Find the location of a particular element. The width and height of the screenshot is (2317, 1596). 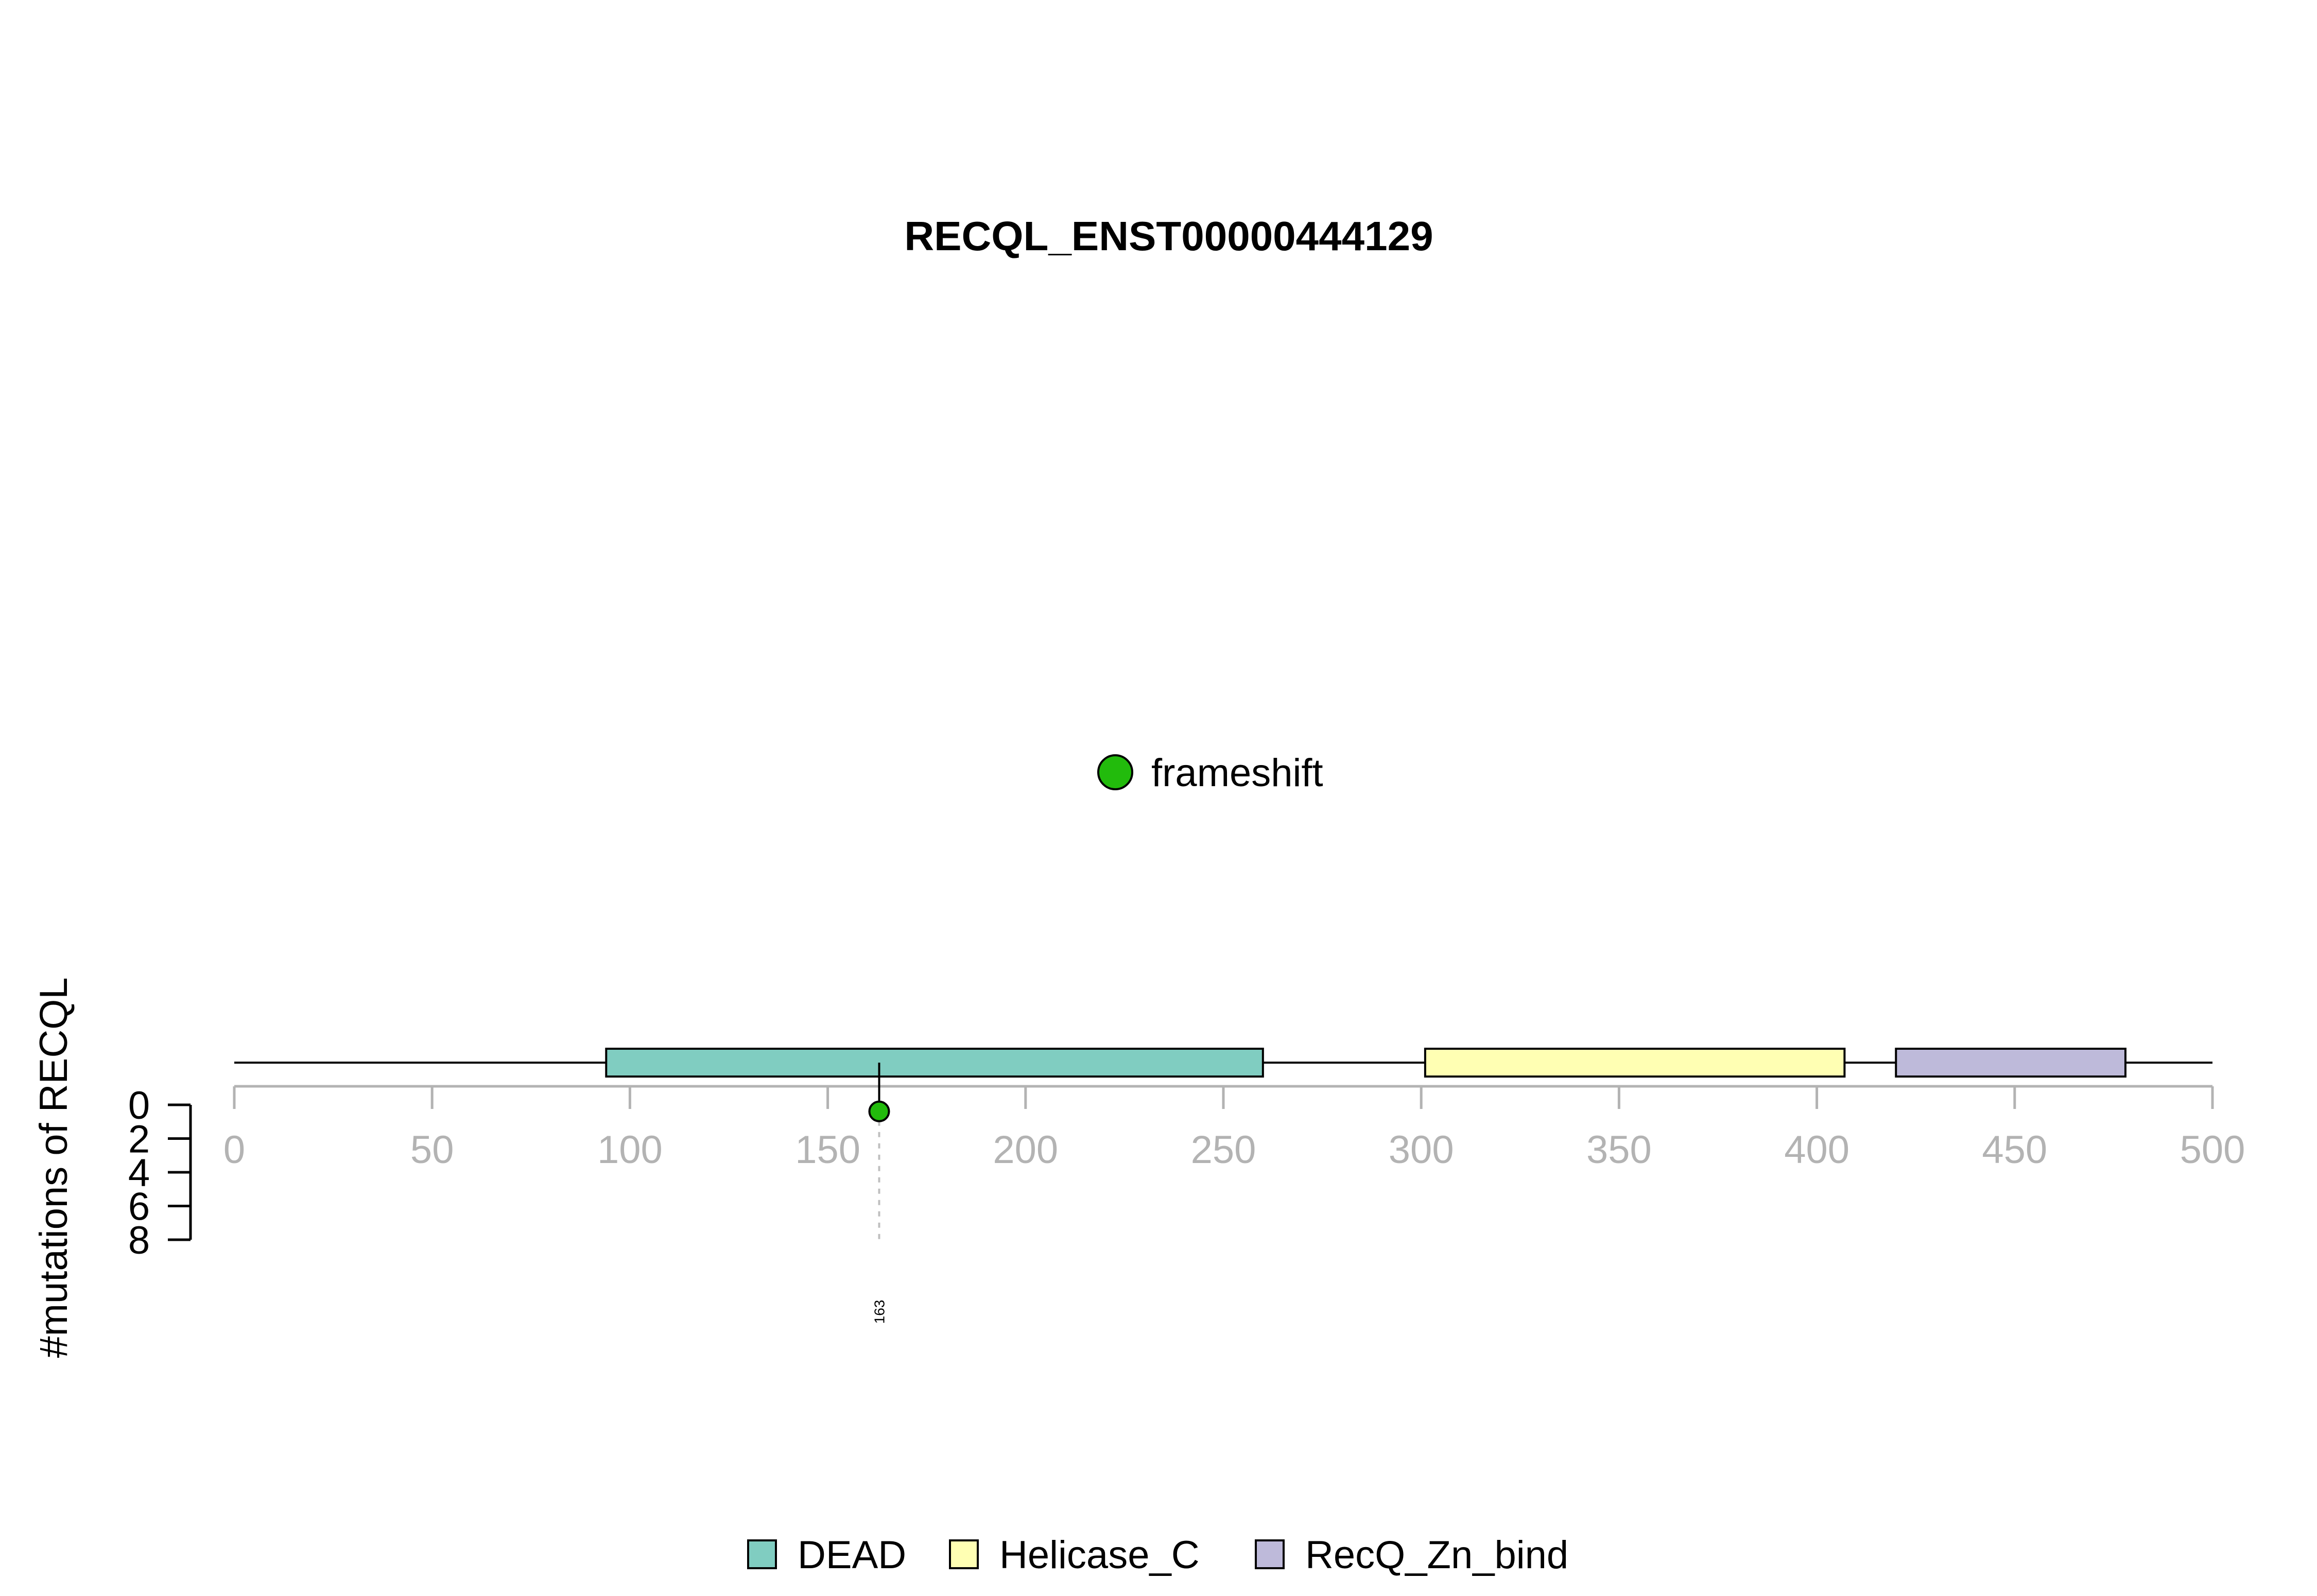

mutation-legend: frameshift is located at coordinates (1210, 773).